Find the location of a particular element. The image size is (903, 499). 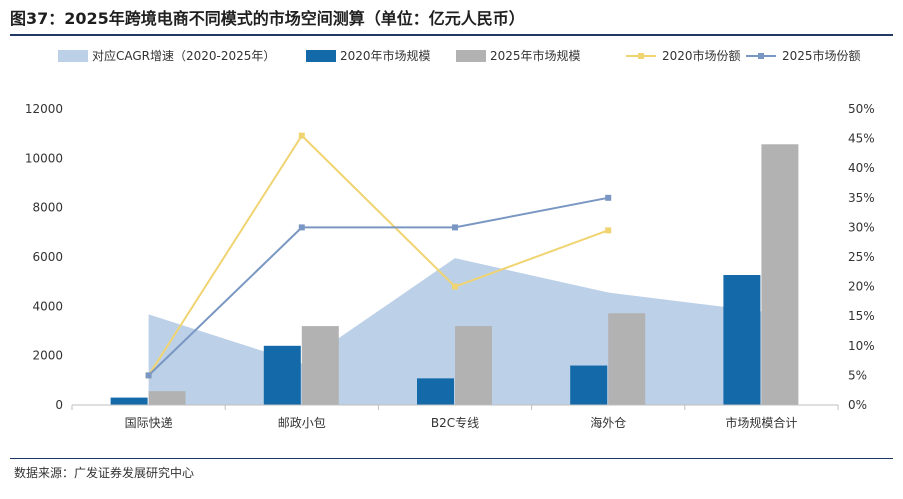

y-left-tick-5: 10000 is located at coordinates (44, 158).